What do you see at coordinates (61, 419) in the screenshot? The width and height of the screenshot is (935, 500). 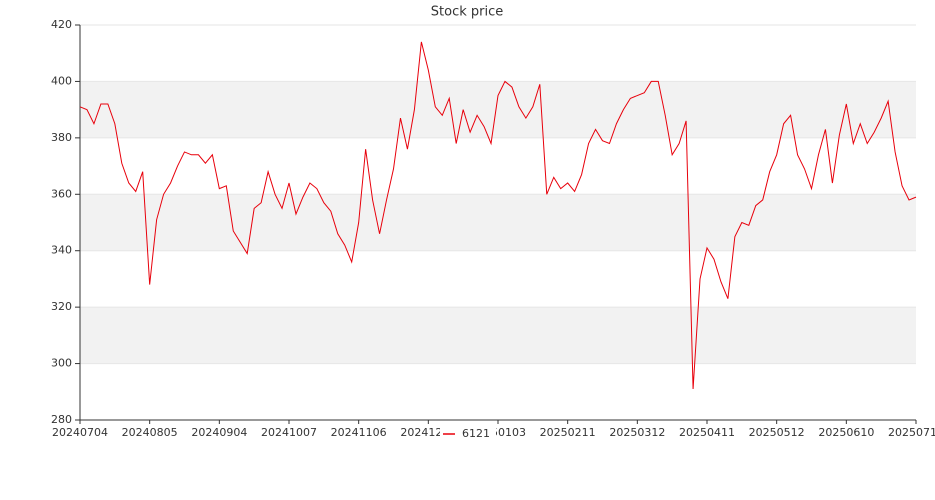 I see `y-tick-label: 280` at bounding box center [61, 419].